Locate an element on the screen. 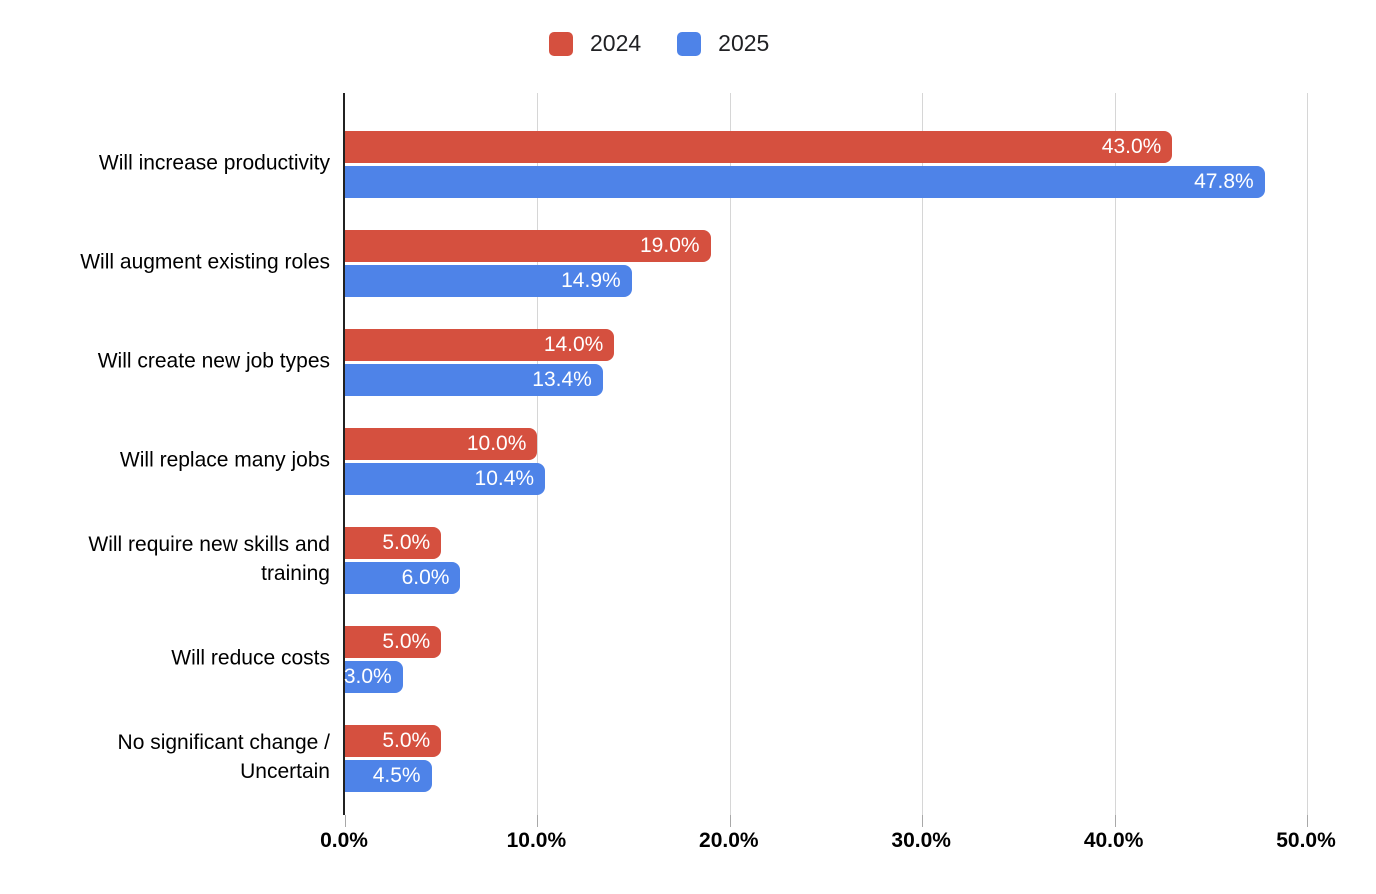 This screenshot has width=1376, height=894. bar-value-label: 10.4% is located at coordinates (504, 478).